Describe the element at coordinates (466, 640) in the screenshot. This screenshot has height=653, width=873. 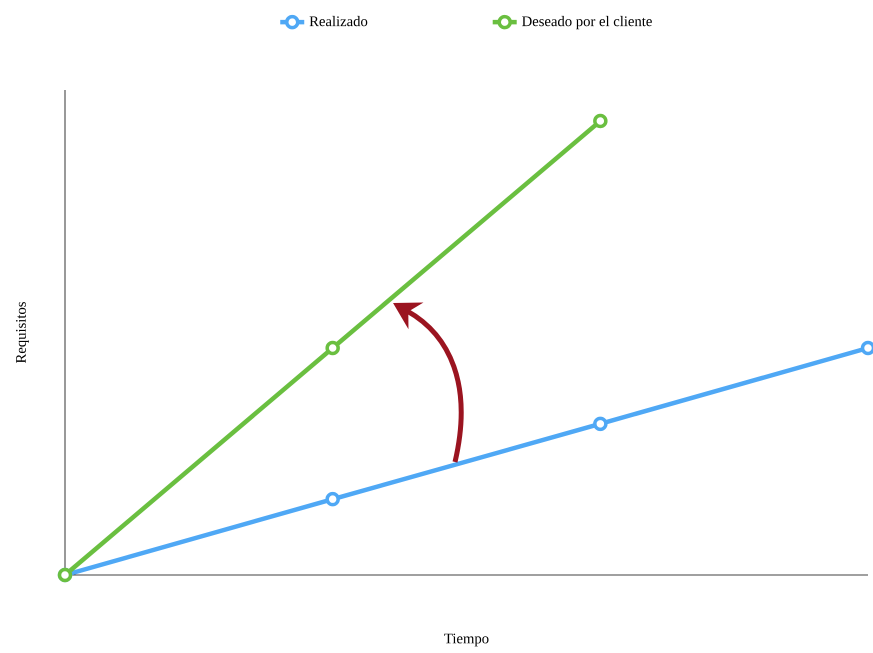
I see `x-axis-title: Tiempo` at that location.